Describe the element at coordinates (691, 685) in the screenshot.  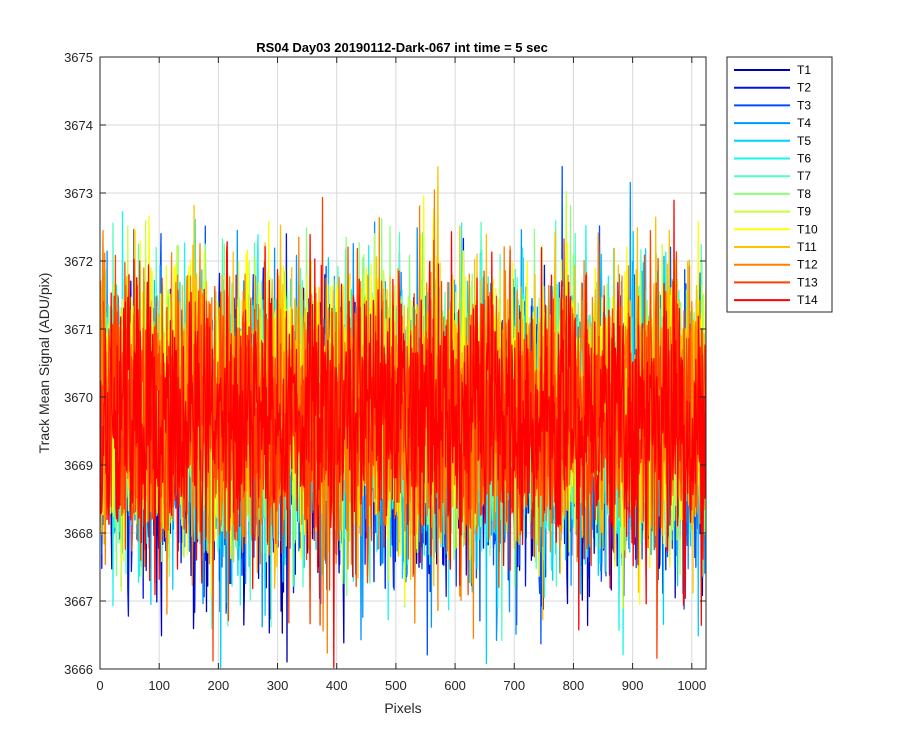
I see `x-tick-label: 1000` at that location.